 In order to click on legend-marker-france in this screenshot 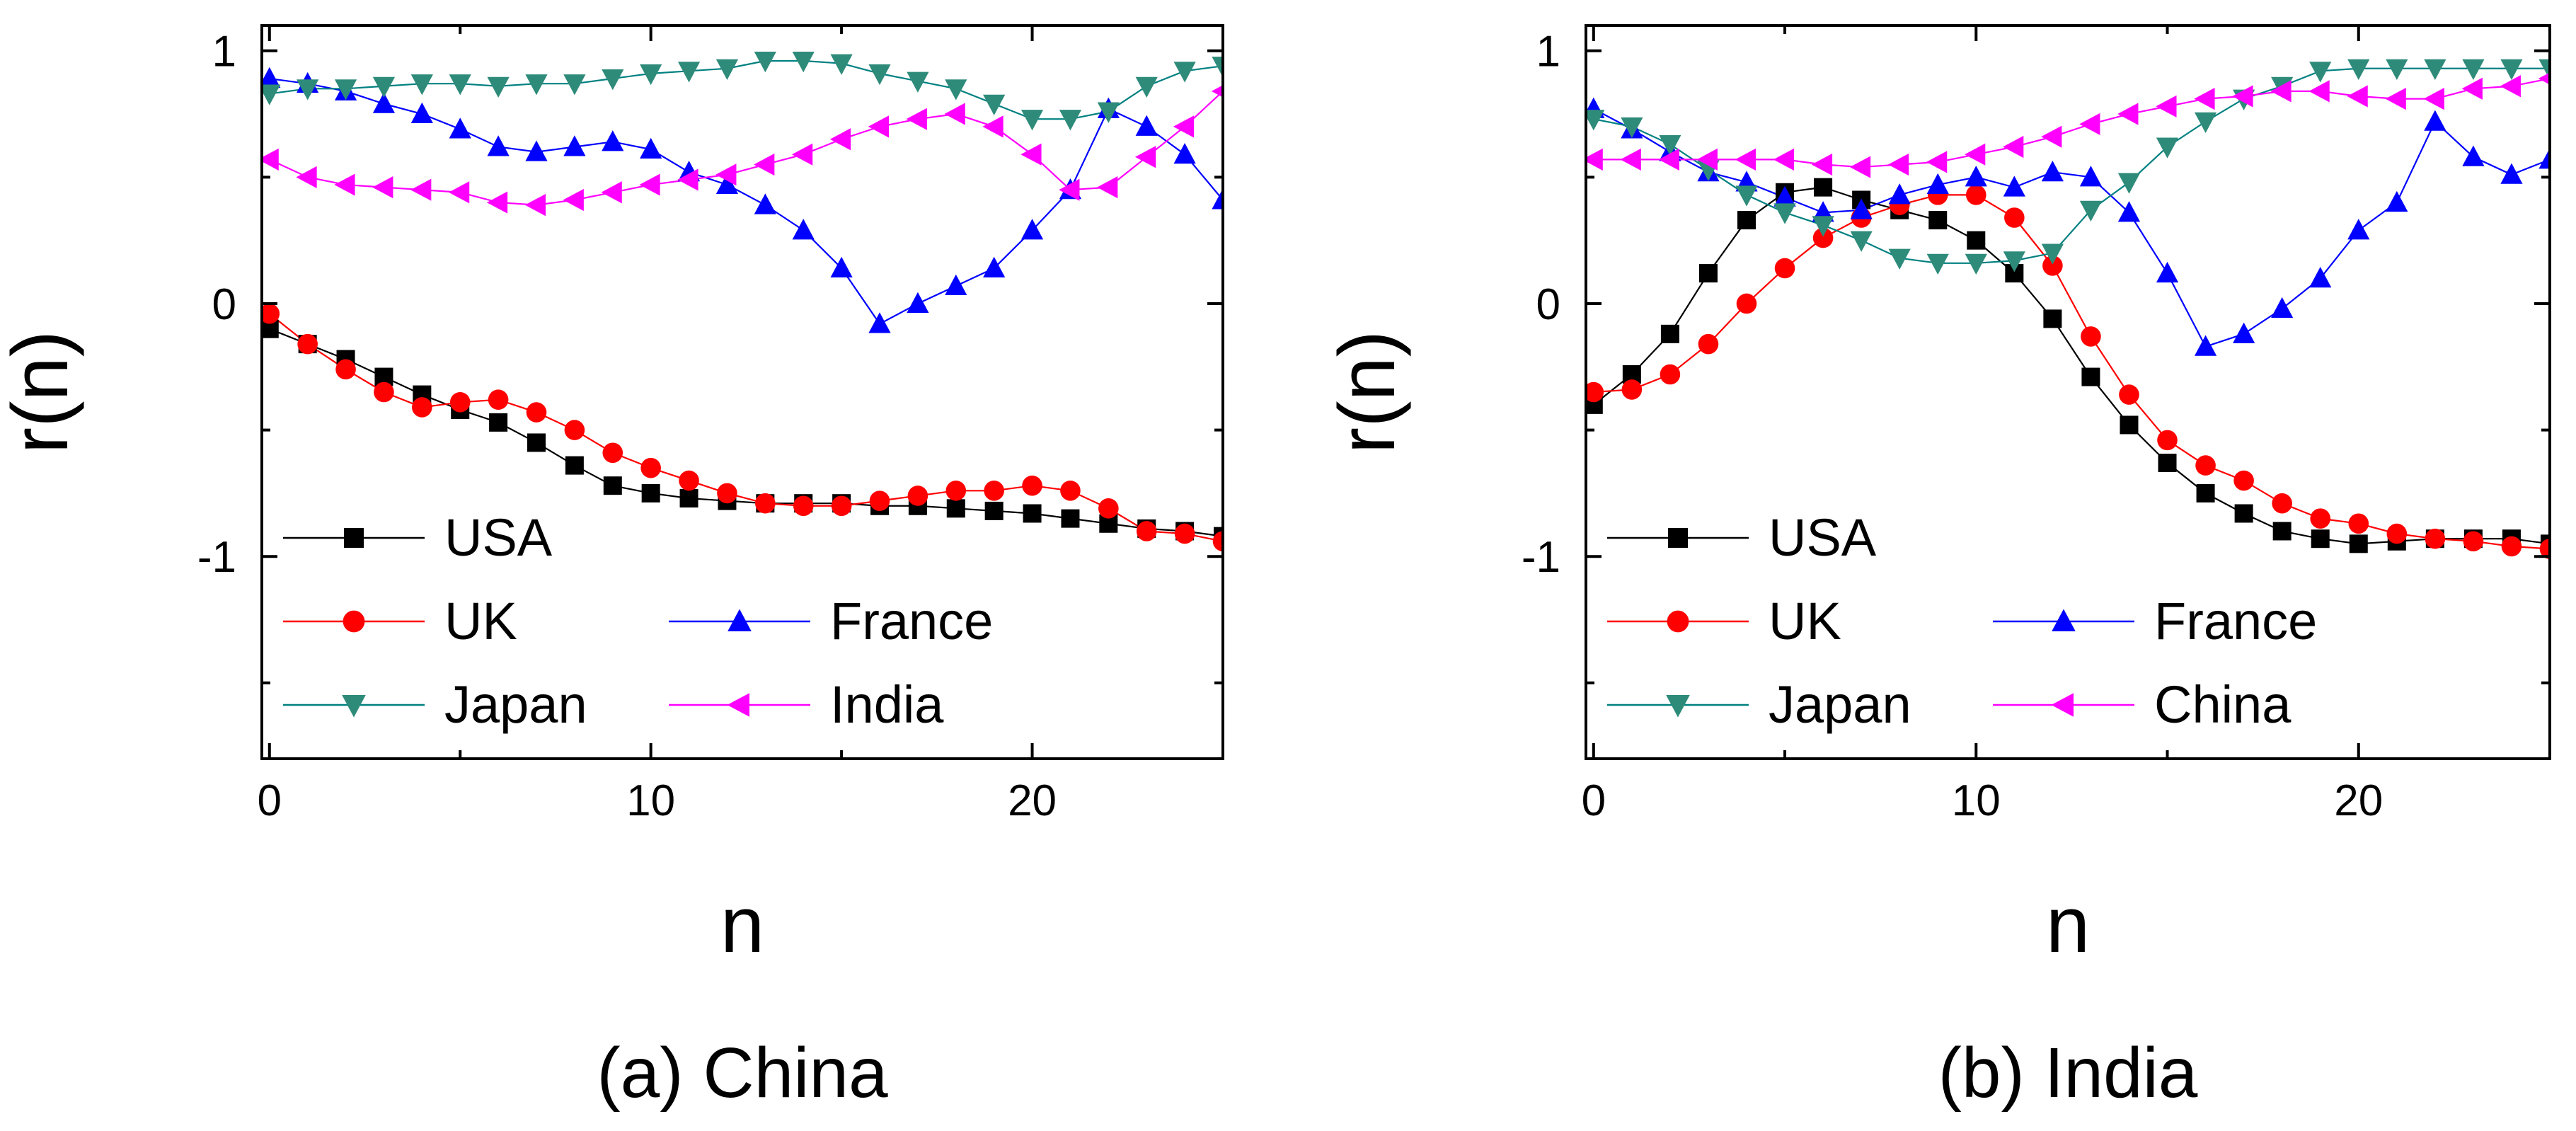, I will do `click(740, 620)`.